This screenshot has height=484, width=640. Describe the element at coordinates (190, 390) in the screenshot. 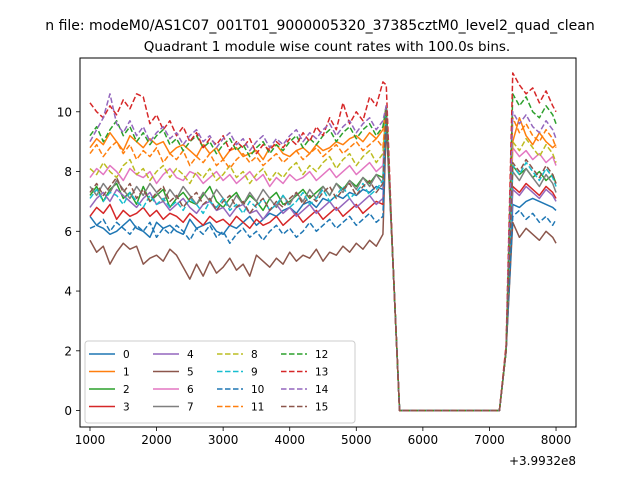

I see `legend-label-6: 6` at that location.